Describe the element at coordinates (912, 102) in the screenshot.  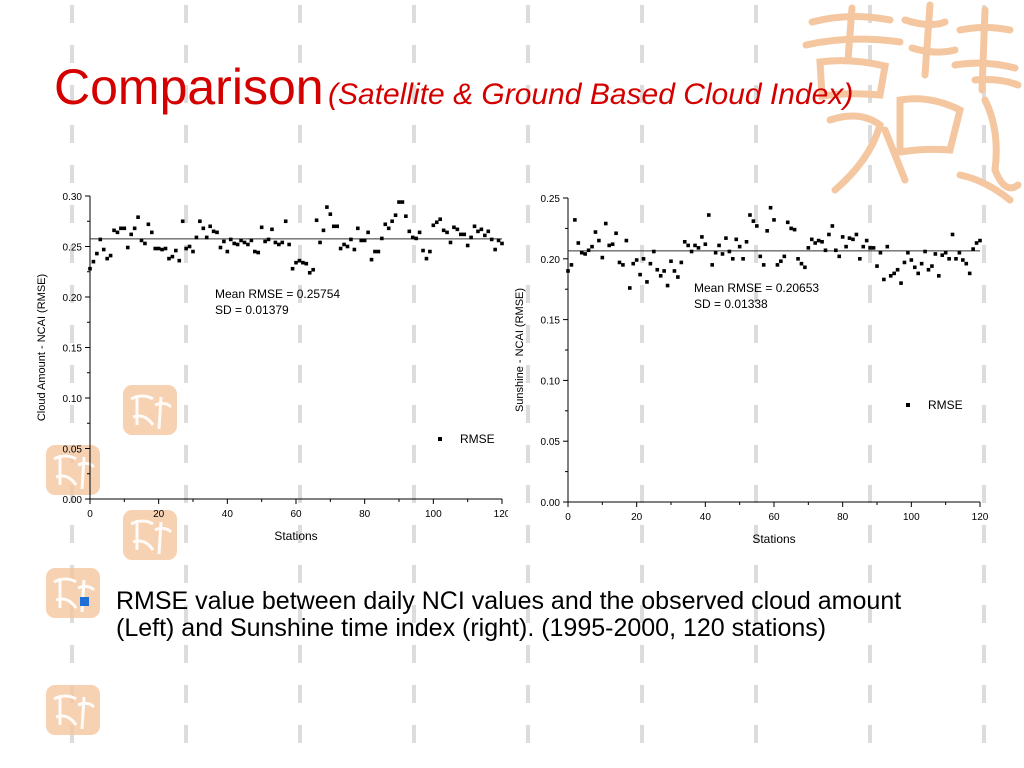
I see `calligraphy-watermark` at that location.